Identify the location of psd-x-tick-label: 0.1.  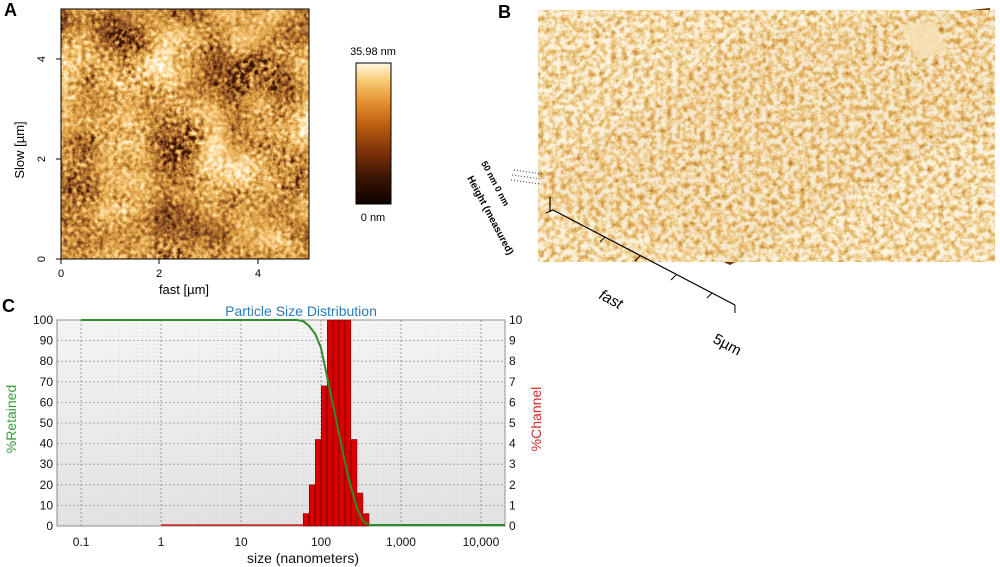
(81, 542).